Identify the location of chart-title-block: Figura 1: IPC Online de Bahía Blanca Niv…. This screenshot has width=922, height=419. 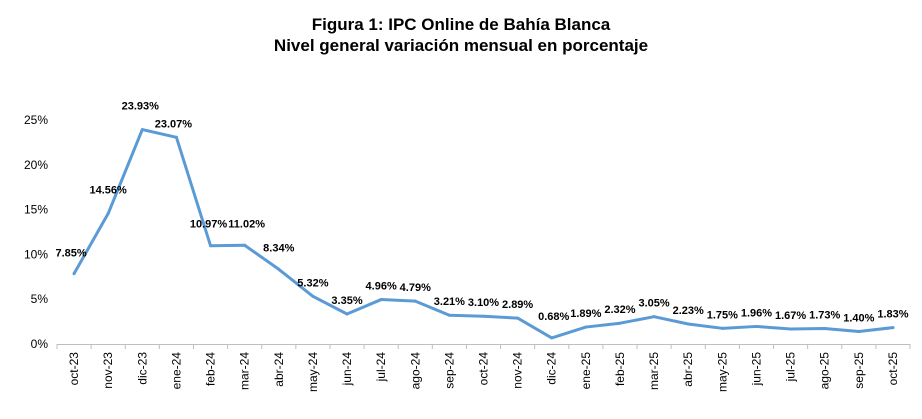
(461, 35).